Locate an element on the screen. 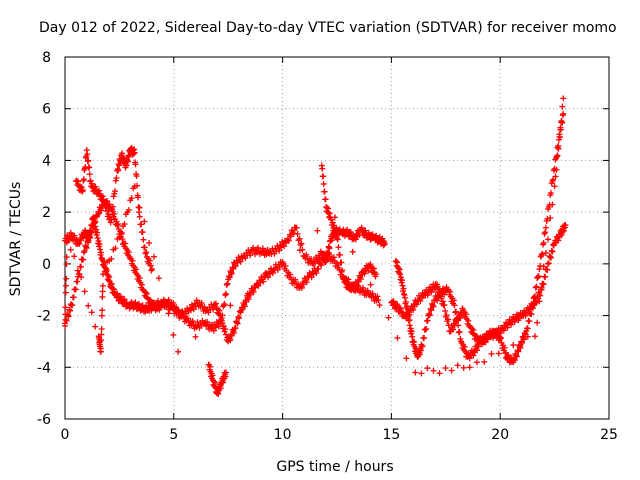 The height and width of the screenshot is (480, 640). x-tick-label: 15 is located at coordinates (391, 435).